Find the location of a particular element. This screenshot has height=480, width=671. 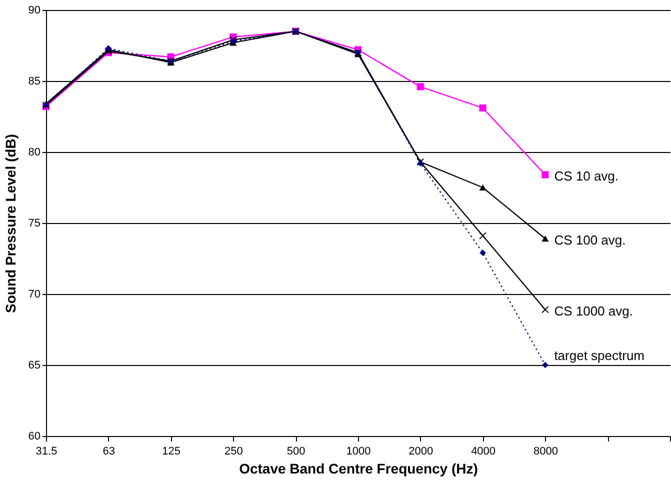

x-tick-label: 2000 is located at coordinates (421, 452).